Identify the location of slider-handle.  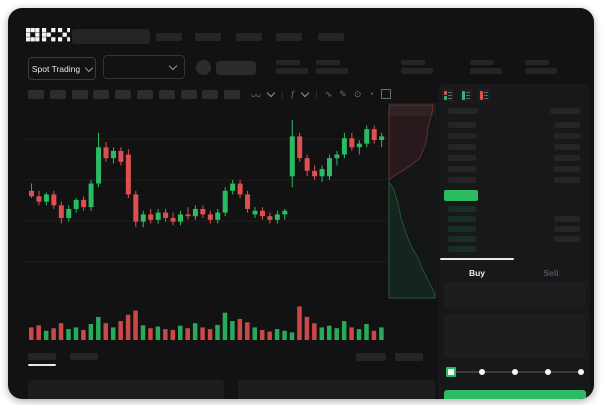
(451, 372).